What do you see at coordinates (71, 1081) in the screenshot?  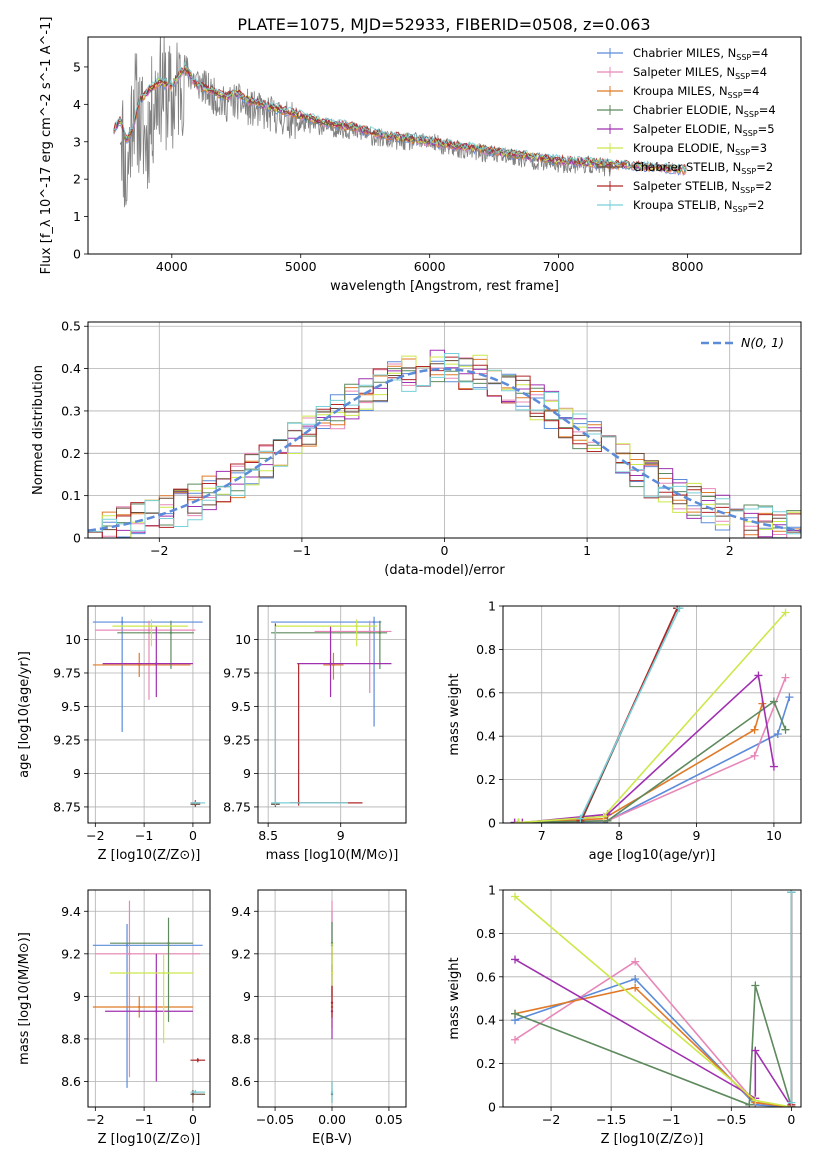 I see `y-tick-label: 8.6` at bounding box center [71, 1081].